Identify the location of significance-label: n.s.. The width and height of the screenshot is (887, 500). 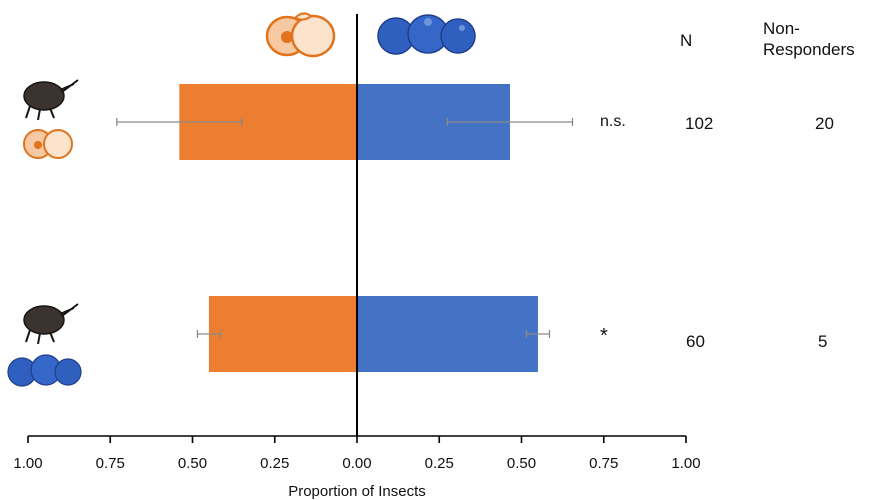
(613, 121).